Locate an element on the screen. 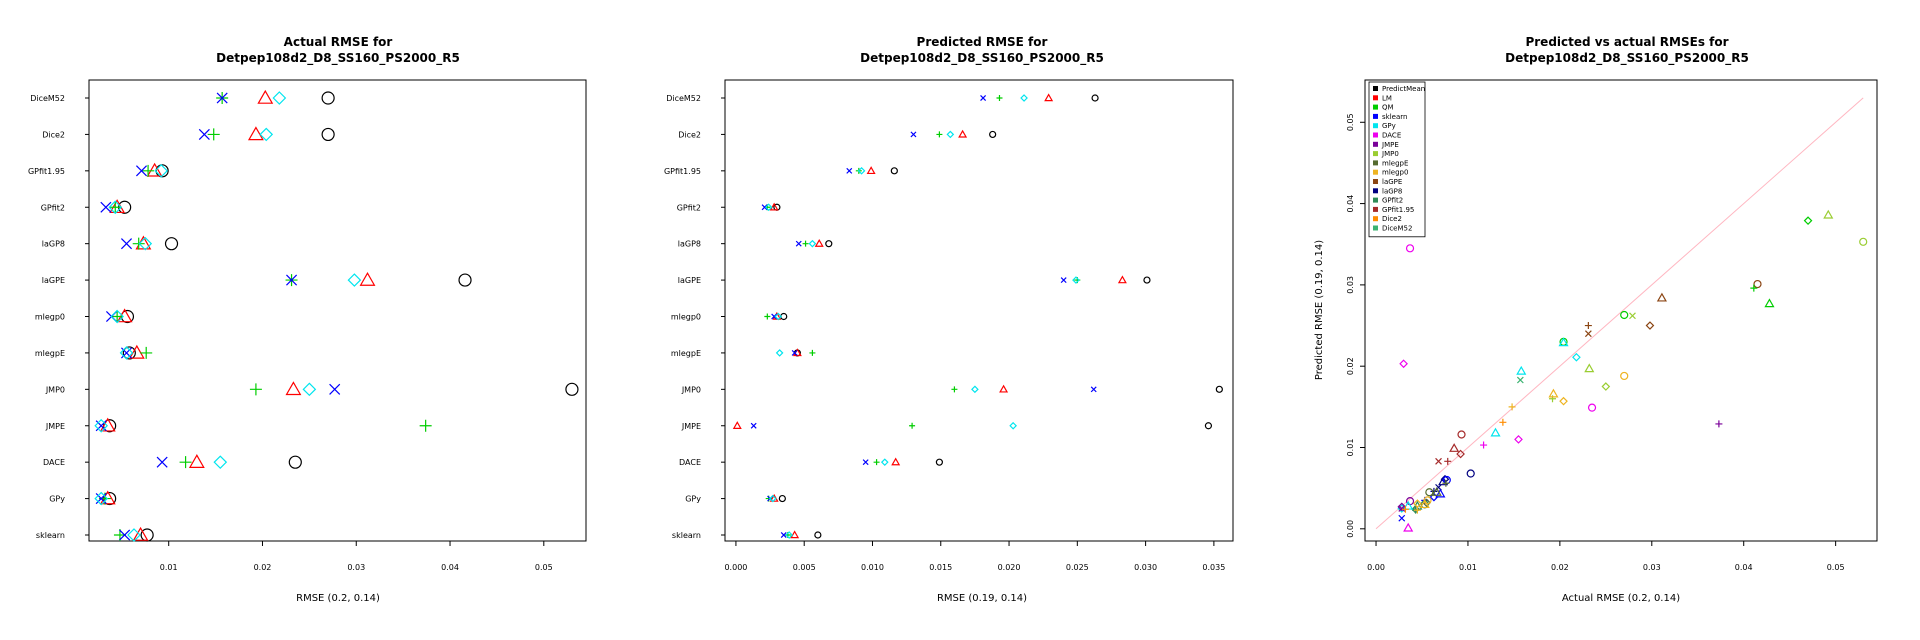  panel3-y-axis-label: Predicted RMSE (0.19, 0.14) is located at coordinates (1319, 310).